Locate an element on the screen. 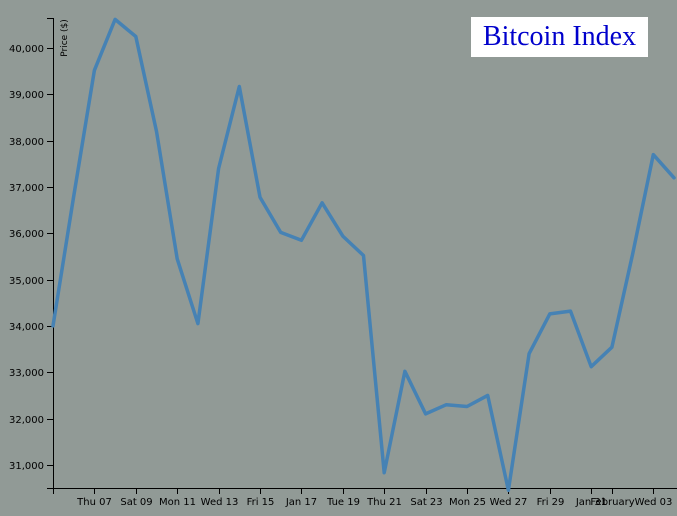 This screenshot has height=516, width=677. y-tick-label: 35,000 is located at coordinates (26, 281).